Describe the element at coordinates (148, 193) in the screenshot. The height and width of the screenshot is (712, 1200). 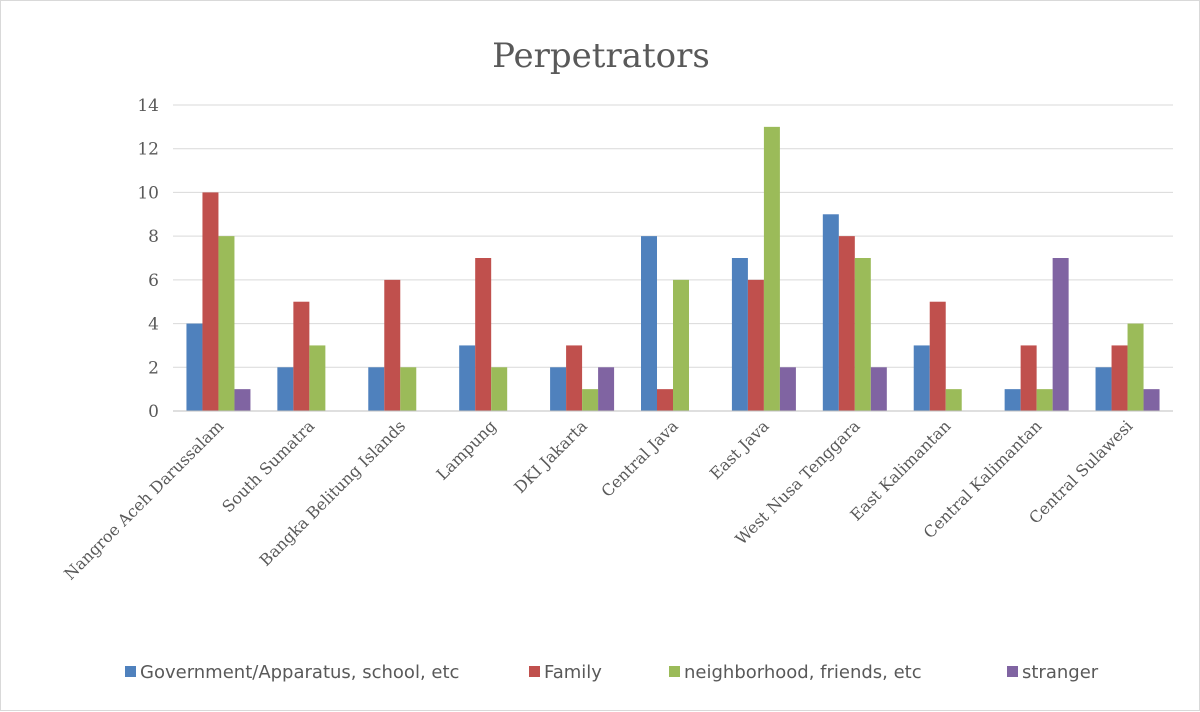
I see `y-tick-label: 10` at that location.